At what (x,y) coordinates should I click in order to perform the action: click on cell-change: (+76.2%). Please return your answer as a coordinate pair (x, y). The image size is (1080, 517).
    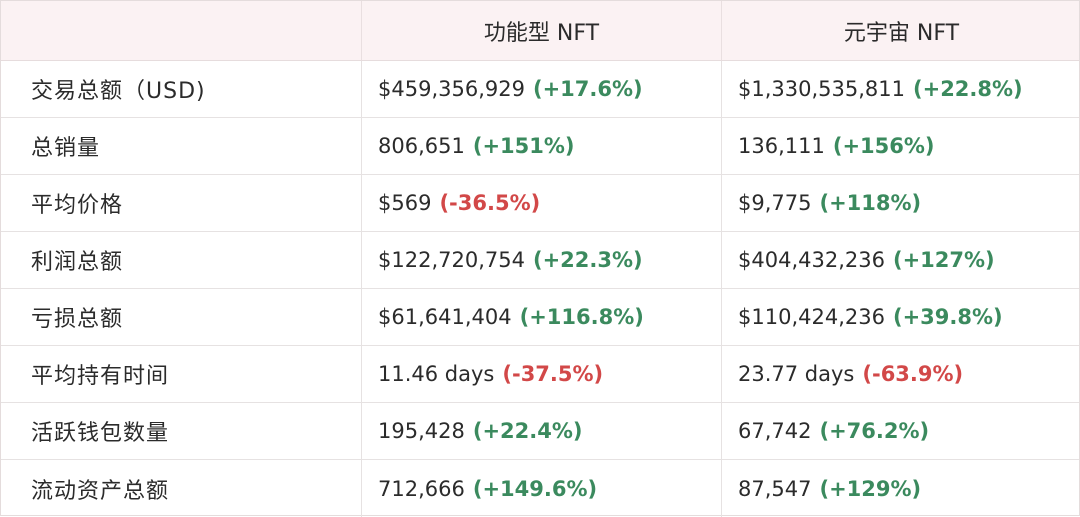
    Looking at the image, I should click on (874, 431).